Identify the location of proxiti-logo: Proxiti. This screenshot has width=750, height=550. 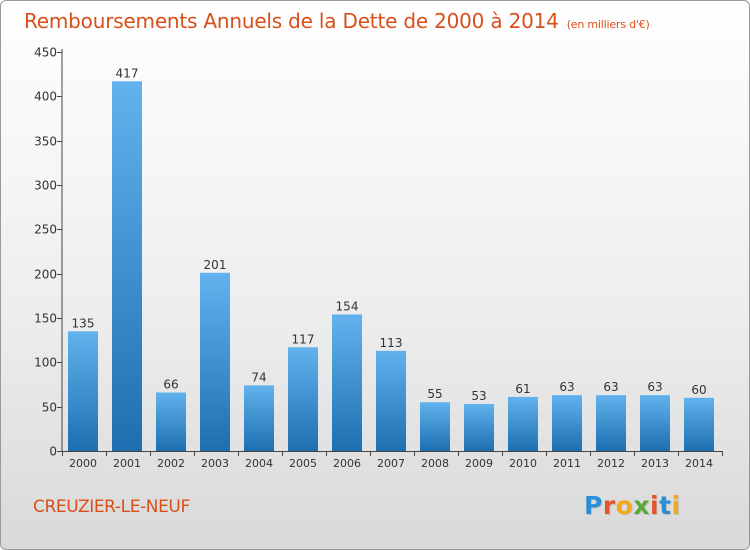
(632, 505).